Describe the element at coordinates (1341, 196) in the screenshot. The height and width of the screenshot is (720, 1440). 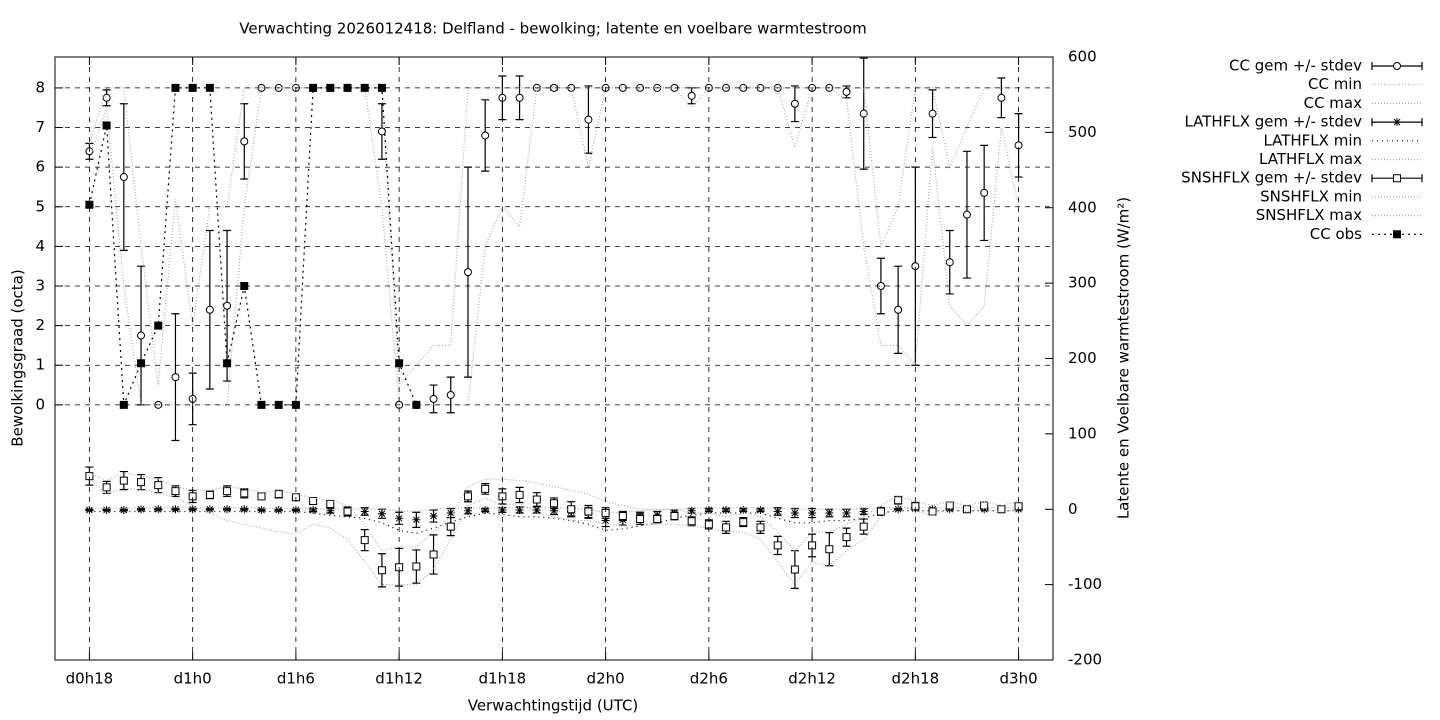
I see `legend-item: SNSHFLX min` at that location.